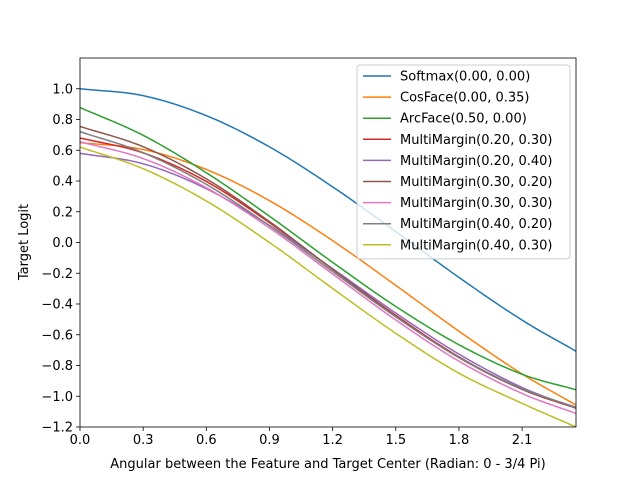 The width and height of the screenshot is (640, 480). I want to click on legend-box, so click(463, 162).